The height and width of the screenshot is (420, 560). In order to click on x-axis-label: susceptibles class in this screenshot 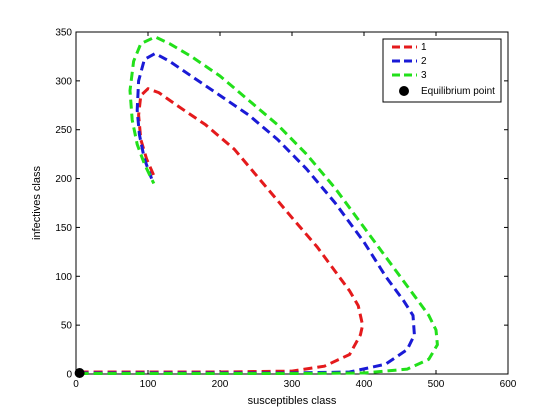, I will do `click(292, 401)`.